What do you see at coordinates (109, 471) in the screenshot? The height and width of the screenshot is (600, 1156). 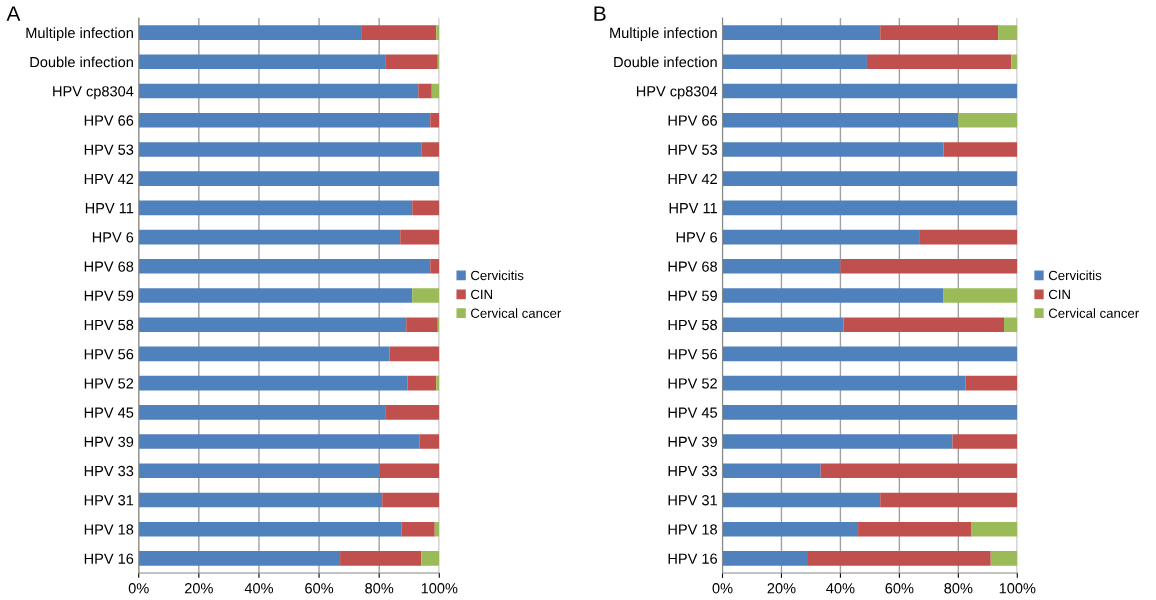 I see `y-tick-label: HPV 33` at bounding box center [109, 471].